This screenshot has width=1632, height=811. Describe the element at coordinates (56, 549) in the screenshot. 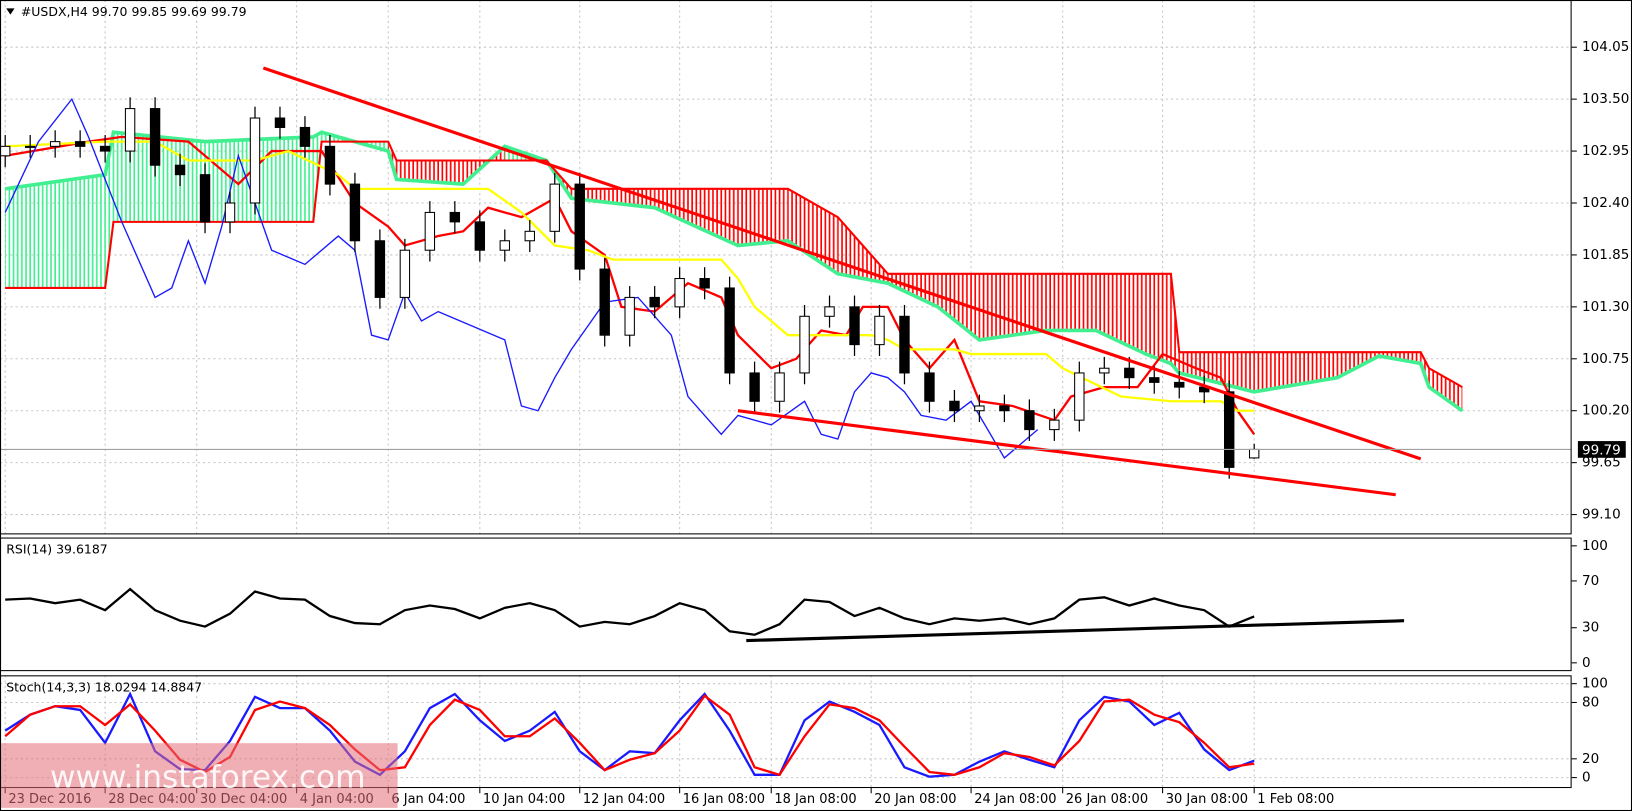

I see `pane-title: RSI(14) 39.6187` at that location.